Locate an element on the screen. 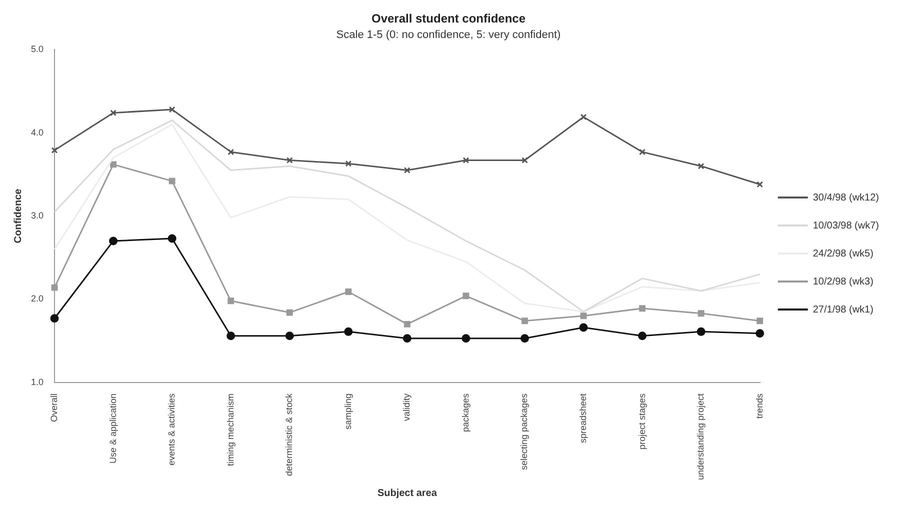  y-tick-label: 4.0 is located at coordinates (37, 132).